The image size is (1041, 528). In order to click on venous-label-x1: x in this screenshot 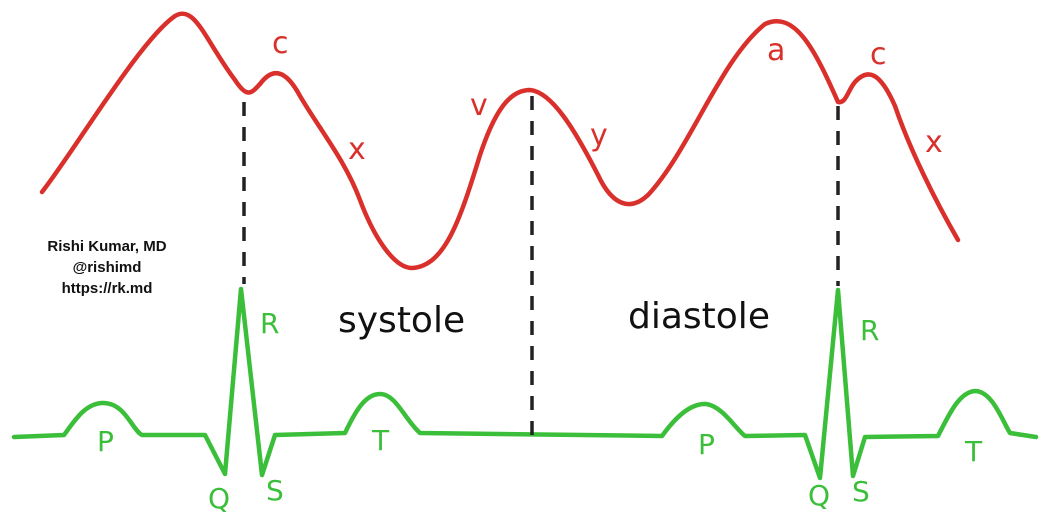, I will do `click(357, 149)`.